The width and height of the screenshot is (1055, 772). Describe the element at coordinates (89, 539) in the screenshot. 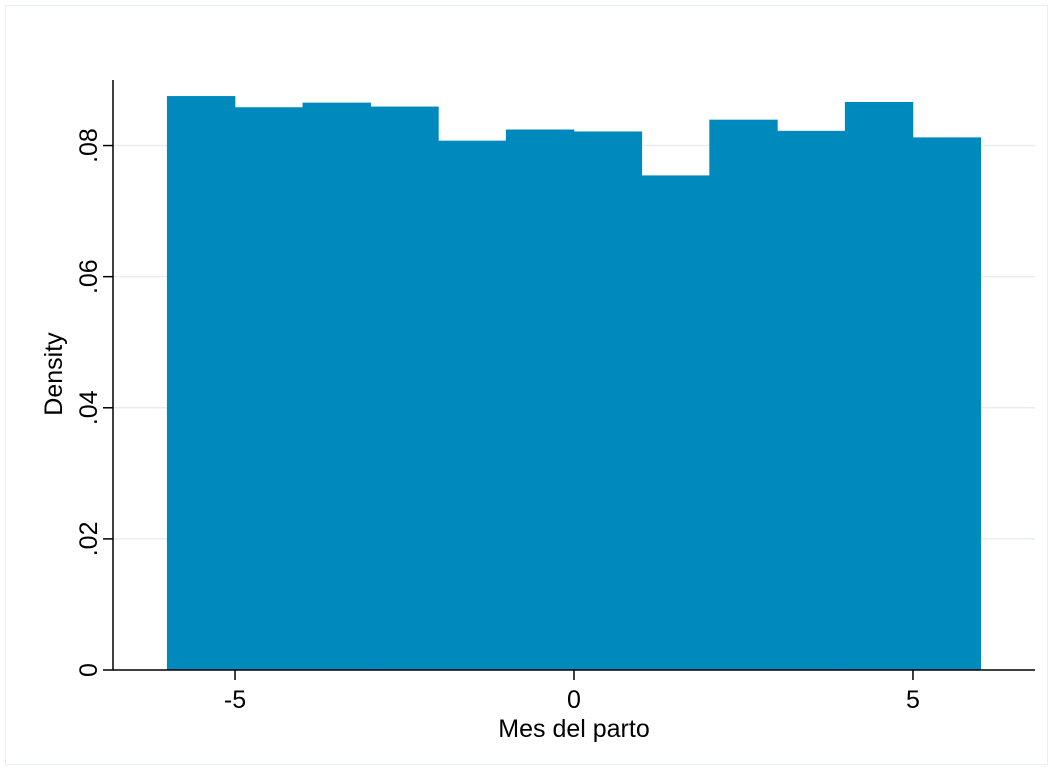

I see `y-tick-label: .02` at that location.